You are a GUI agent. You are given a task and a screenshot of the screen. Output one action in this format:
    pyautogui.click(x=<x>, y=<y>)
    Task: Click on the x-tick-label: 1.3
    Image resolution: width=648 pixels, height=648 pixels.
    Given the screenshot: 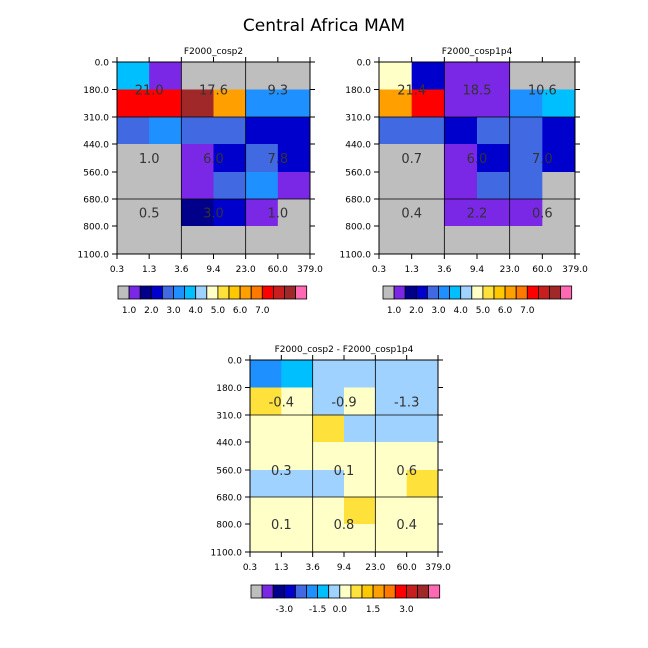 What is the action you would take?
    pyautogui.click(x=281, y=568)
    